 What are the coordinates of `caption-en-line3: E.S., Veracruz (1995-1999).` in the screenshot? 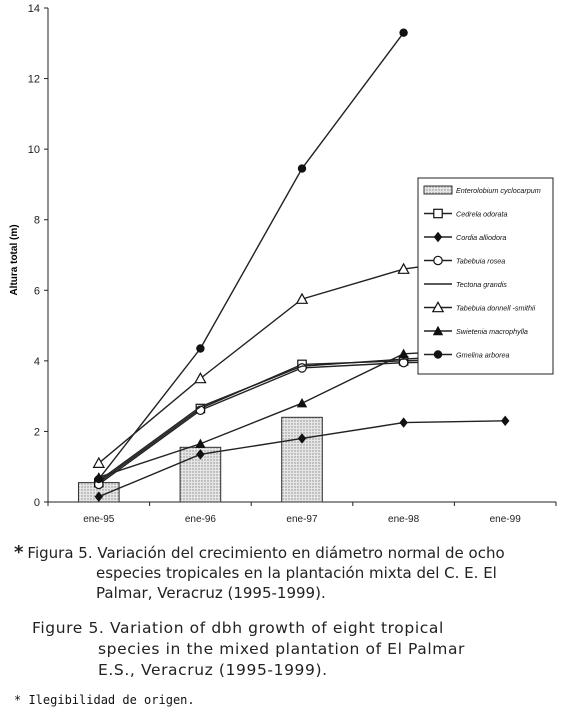 It's located at (213, 670).